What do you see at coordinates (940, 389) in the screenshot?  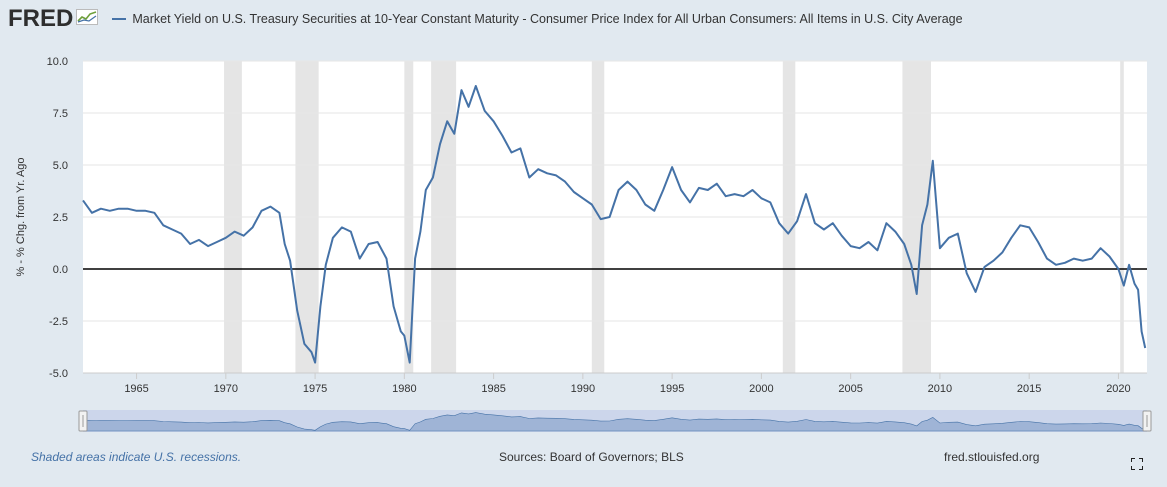 I see `x-tick-label: 2010` at bounding box center [940, 389].